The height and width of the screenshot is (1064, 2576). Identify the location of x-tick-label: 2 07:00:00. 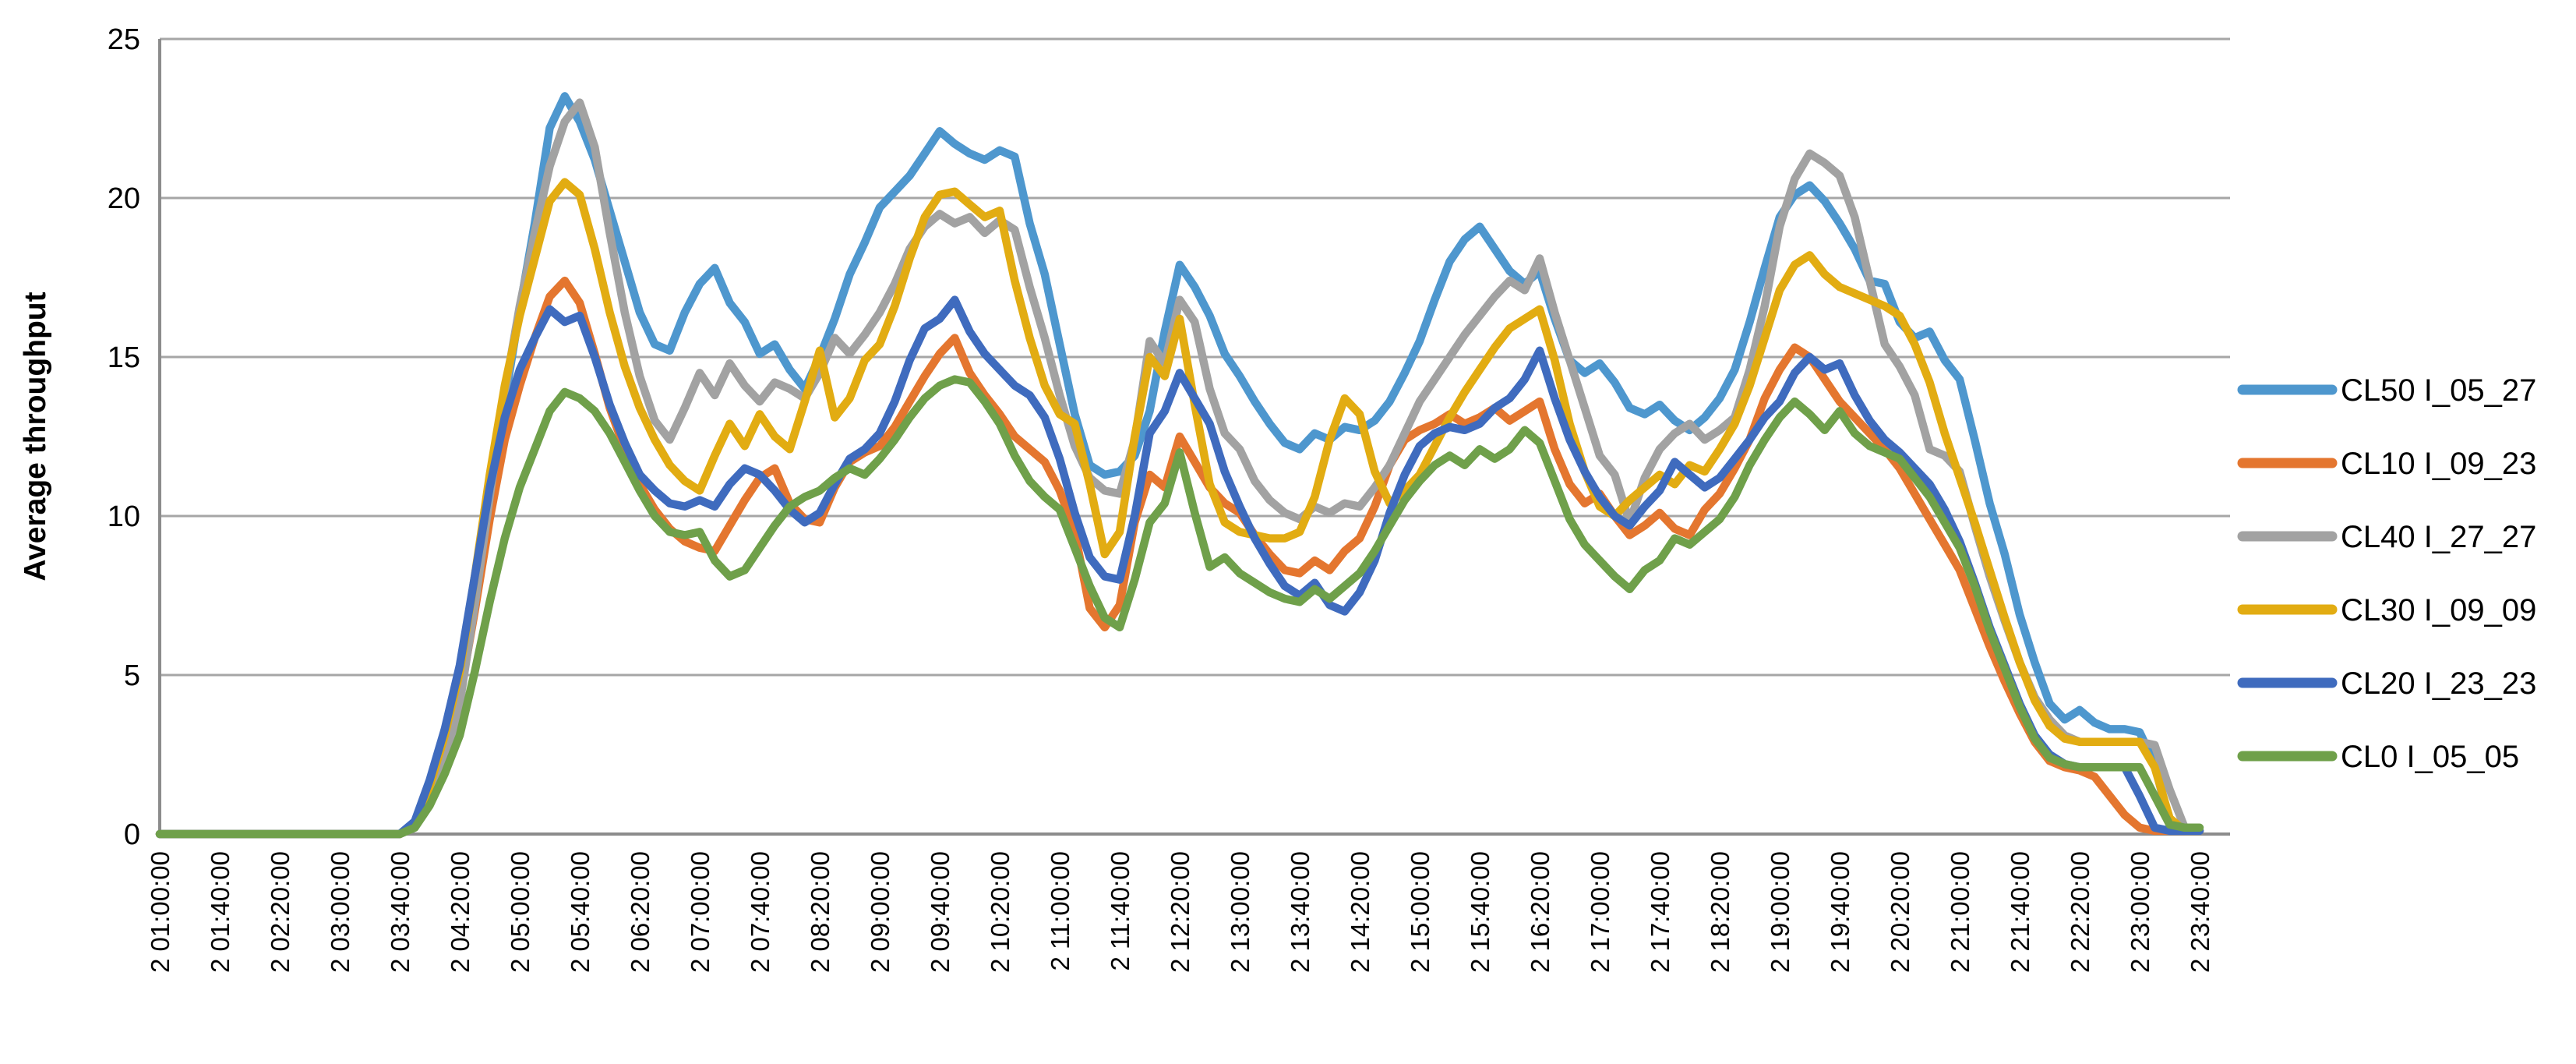
(700, 912).